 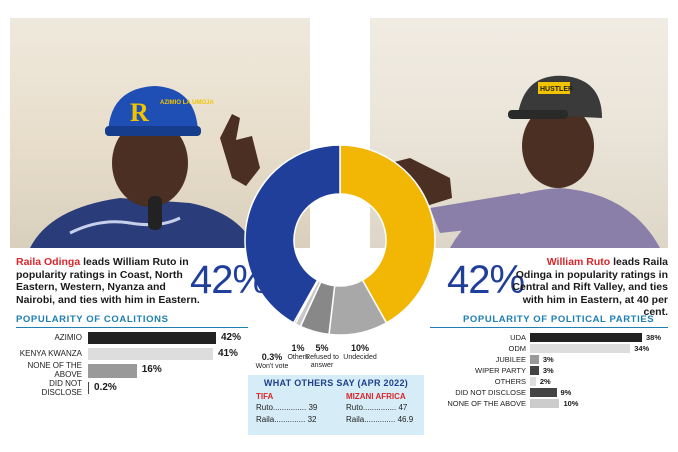 What do you see at coordinates (654, 337) in the screenshot?
I see `party-value: 38%` at bounding box center [654, 337].